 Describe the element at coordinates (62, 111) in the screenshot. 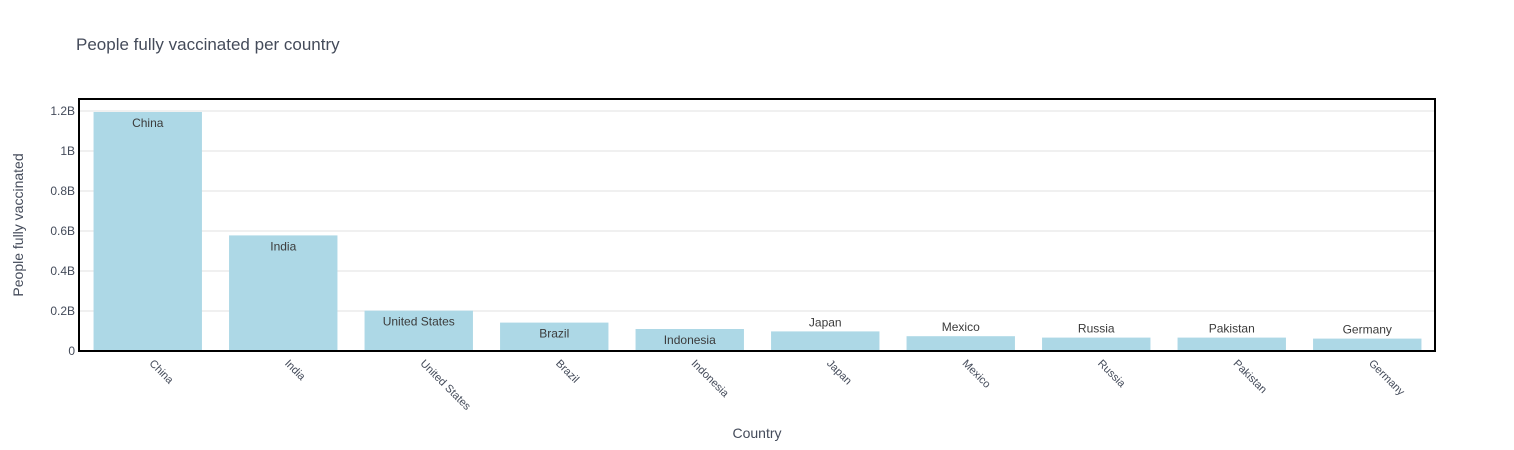

I see `y-tick-label: 1.2B` at that location.